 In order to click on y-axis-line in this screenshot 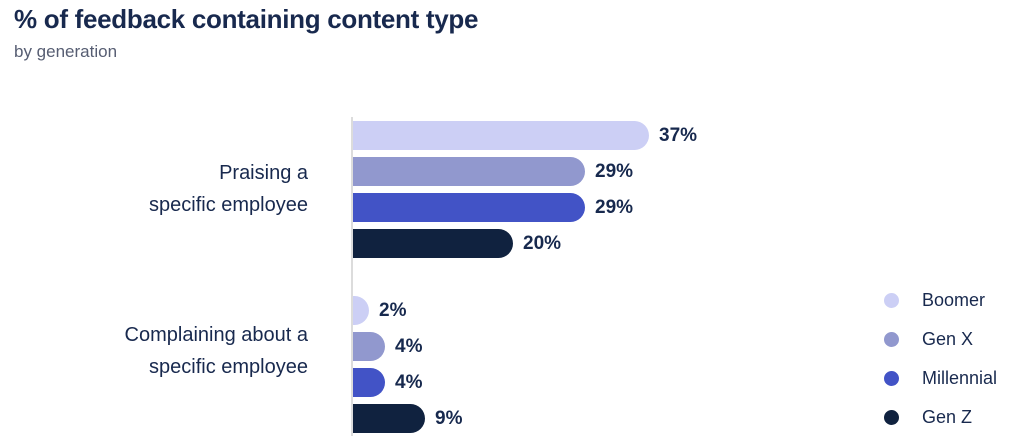, I will do `click(352, 276)`.